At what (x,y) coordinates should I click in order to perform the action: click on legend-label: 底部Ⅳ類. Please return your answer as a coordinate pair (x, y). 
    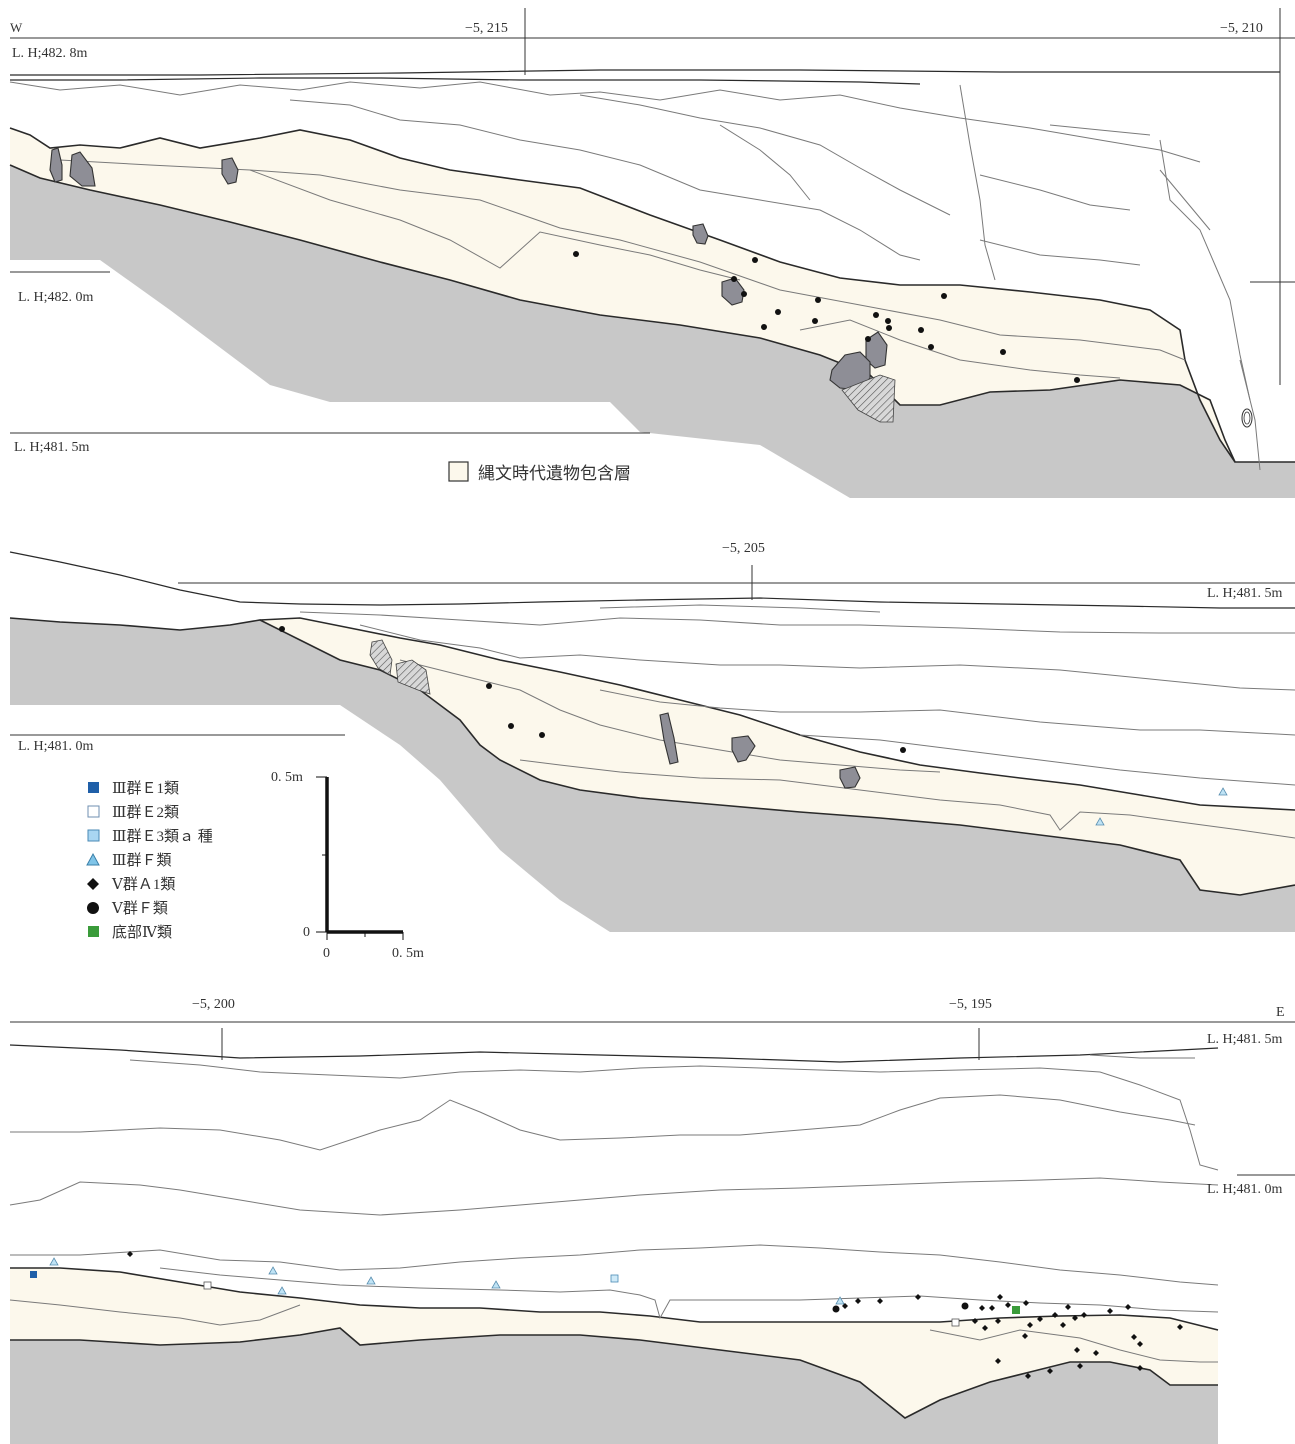
    Looking at the image, I should click on (142, 932).